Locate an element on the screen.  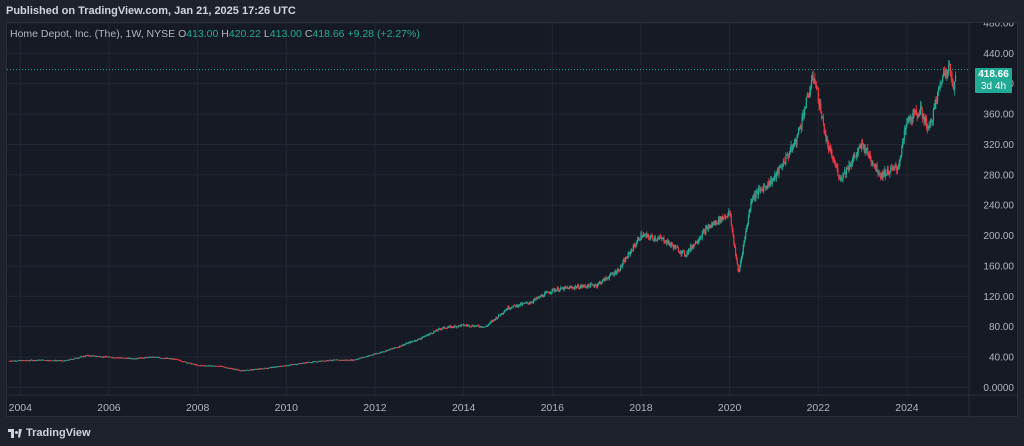
tradingview-logo: TradingView is located at coordinates (49, 433).